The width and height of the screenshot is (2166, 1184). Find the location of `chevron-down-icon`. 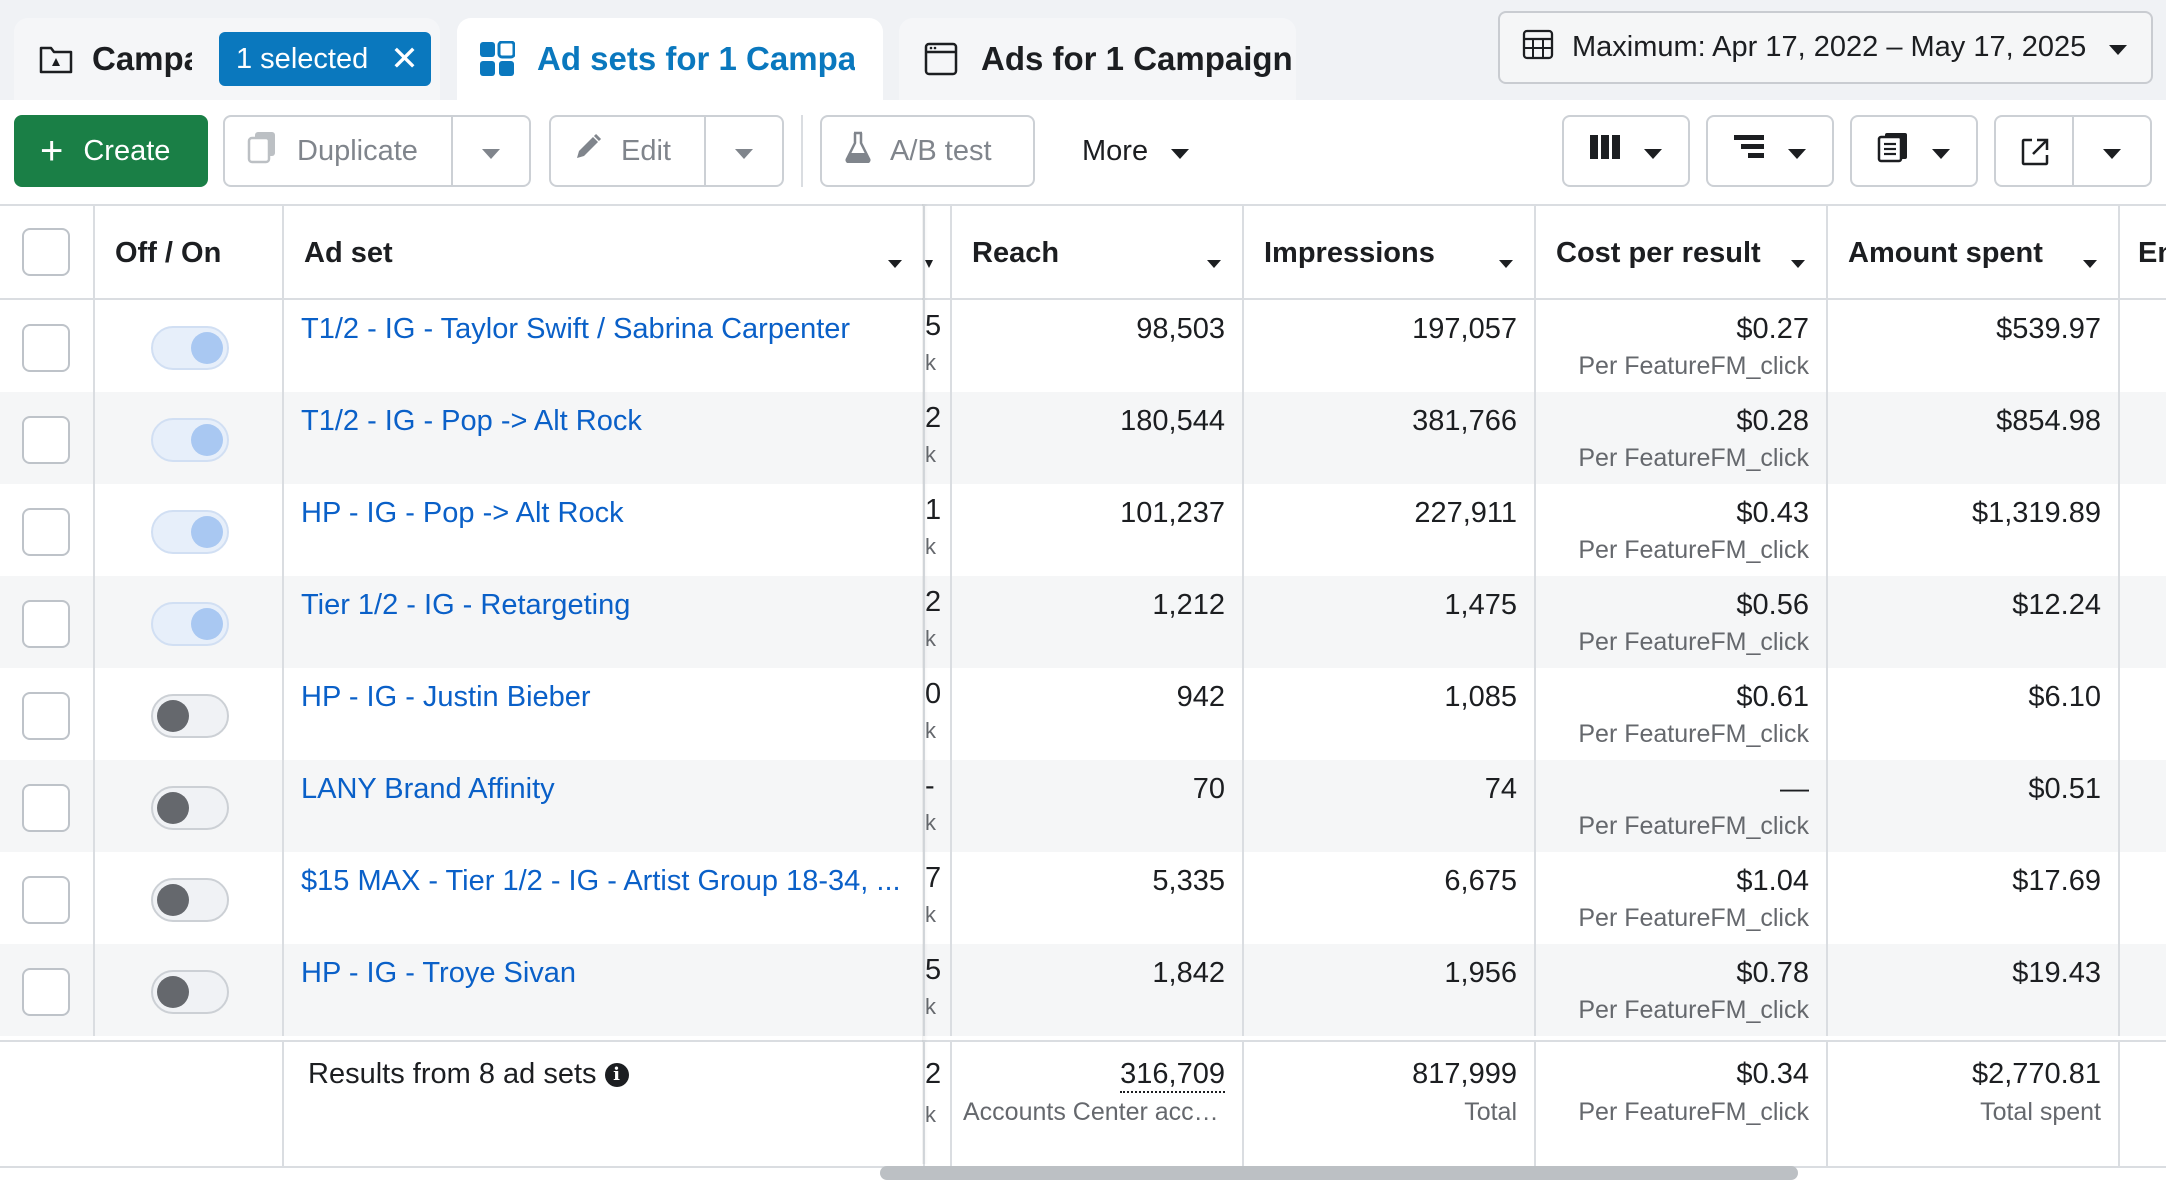

chevron-down-icon is located at coordinates (1653, 151).